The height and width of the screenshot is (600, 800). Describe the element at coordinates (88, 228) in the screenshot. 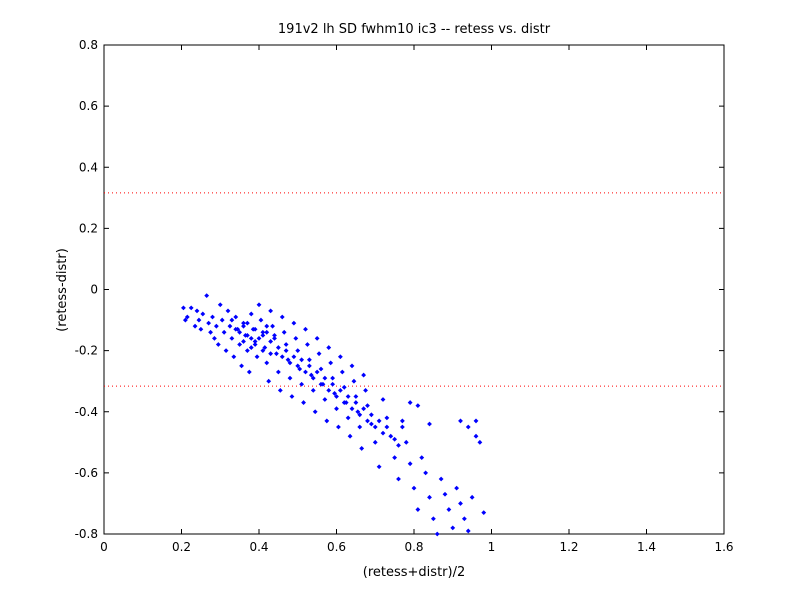

I see `y-tick-label: 0.2` at that location.